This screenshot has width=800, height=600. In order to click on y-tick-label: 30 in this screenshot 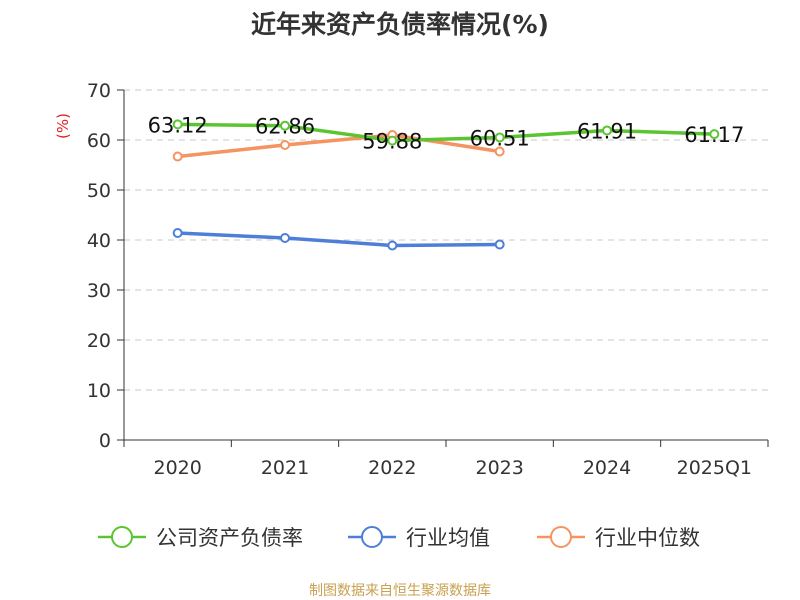, I will do `click(99, 291)`.